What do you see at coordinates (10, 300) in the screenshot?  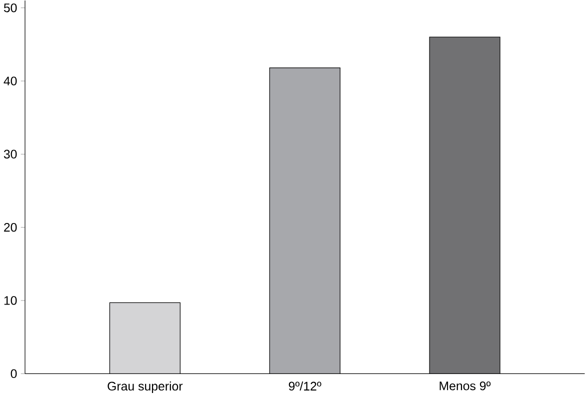 I see `y-tick-label: 10` at bounding box center [10, 300].